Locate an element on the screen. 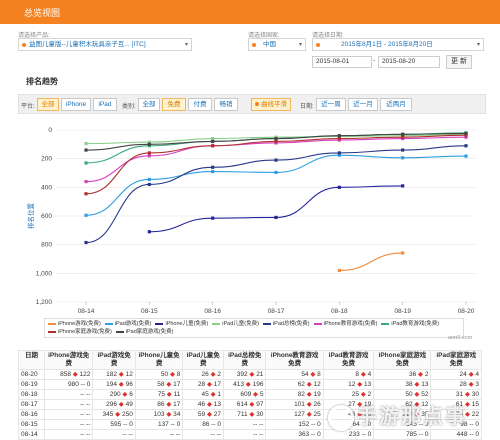  type-all-button: 全部 is located at coordinates (149, 104).